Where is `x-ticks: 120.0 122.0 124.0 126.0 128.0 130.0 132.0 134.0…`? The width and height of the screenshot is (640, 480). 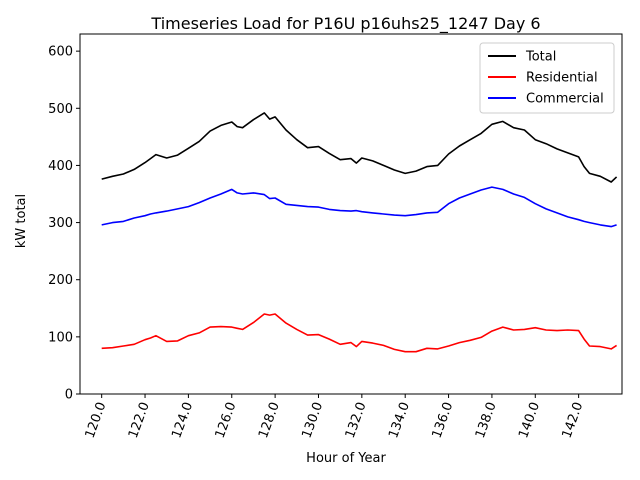 x-ticks: 120.0 122.0 124.0 126.0 128.0 130.0 132.0 134.0… is located at coordinates (335, 417).